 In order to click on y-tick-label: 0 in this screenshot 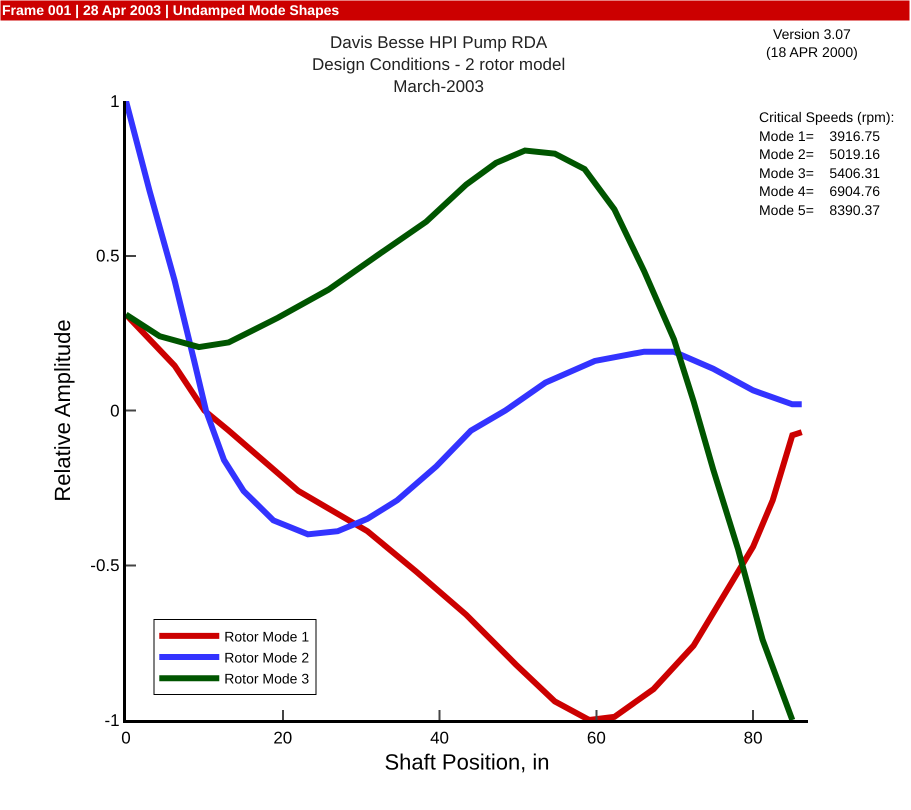, I will do `click(115, 410)`.